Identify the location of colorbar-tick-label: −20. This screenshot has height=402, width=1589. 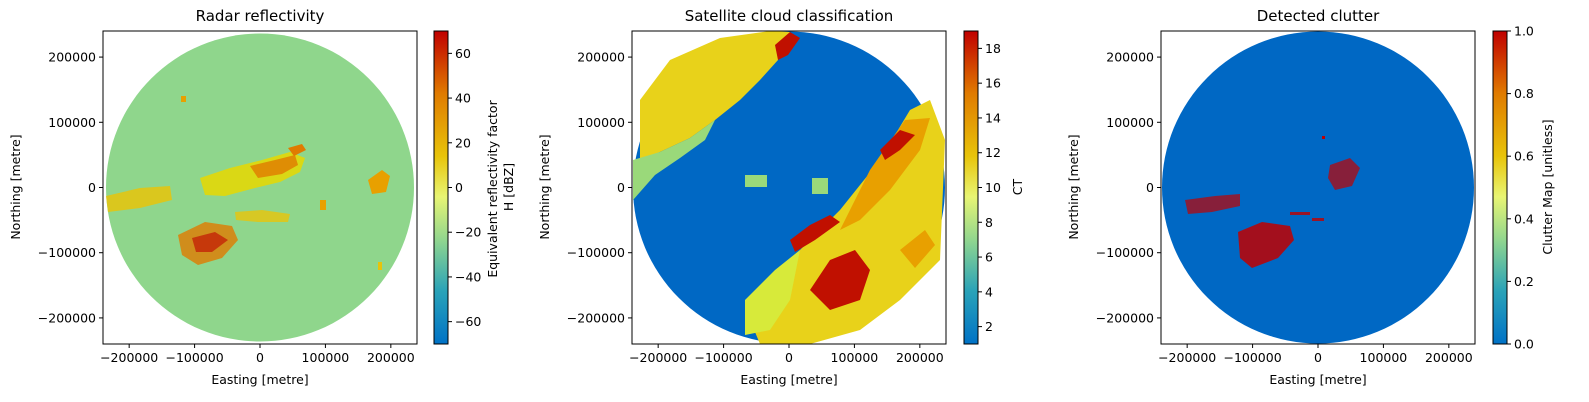
(468, 232).